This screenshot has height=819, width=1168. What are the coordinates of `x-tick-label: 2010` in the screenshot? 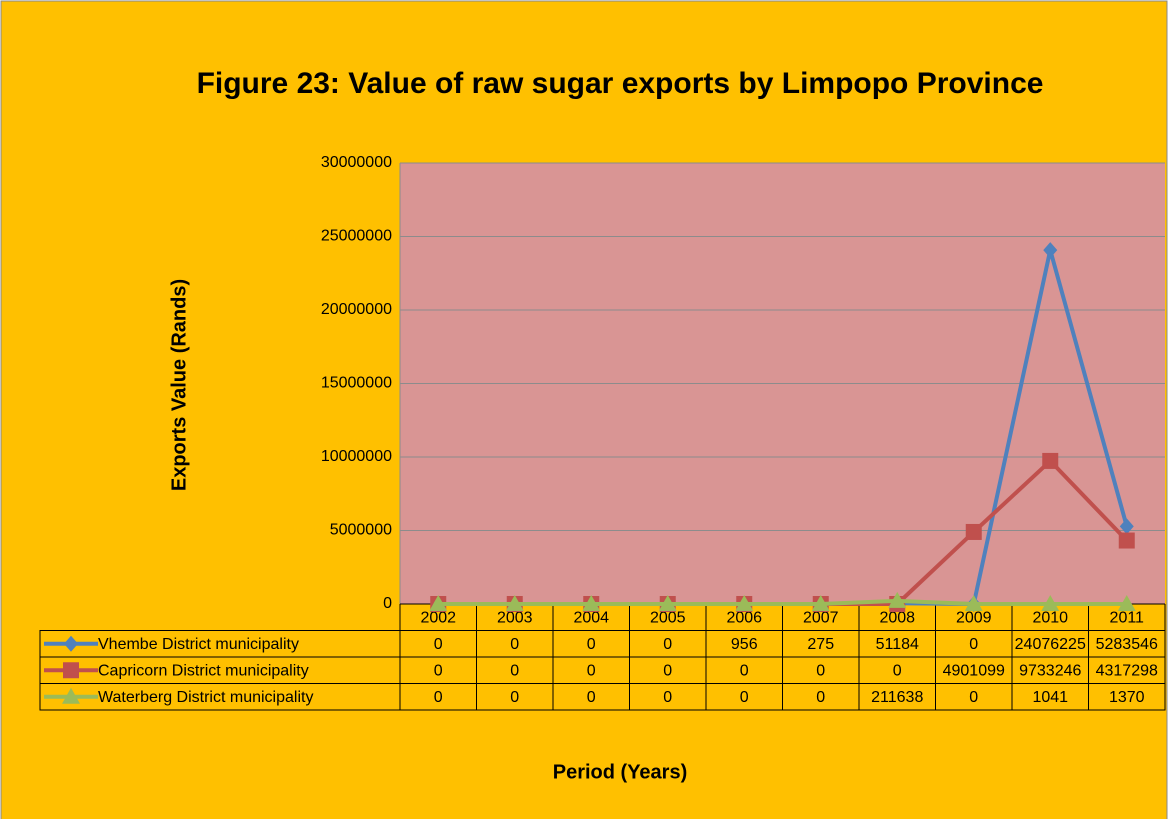 It's located at (1050, 617).